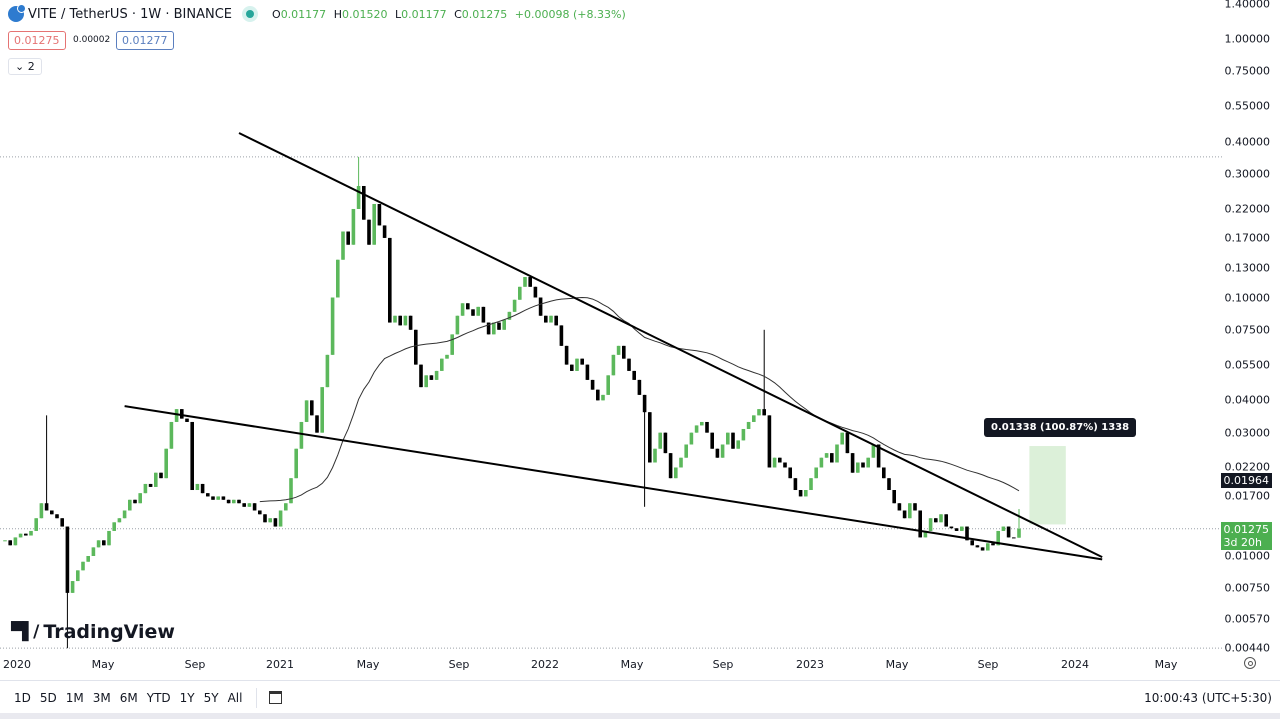  What do you see at coordinates (250, 14) in the screenshot?
I see `market-status-icon` at bounding box center [250, 14].